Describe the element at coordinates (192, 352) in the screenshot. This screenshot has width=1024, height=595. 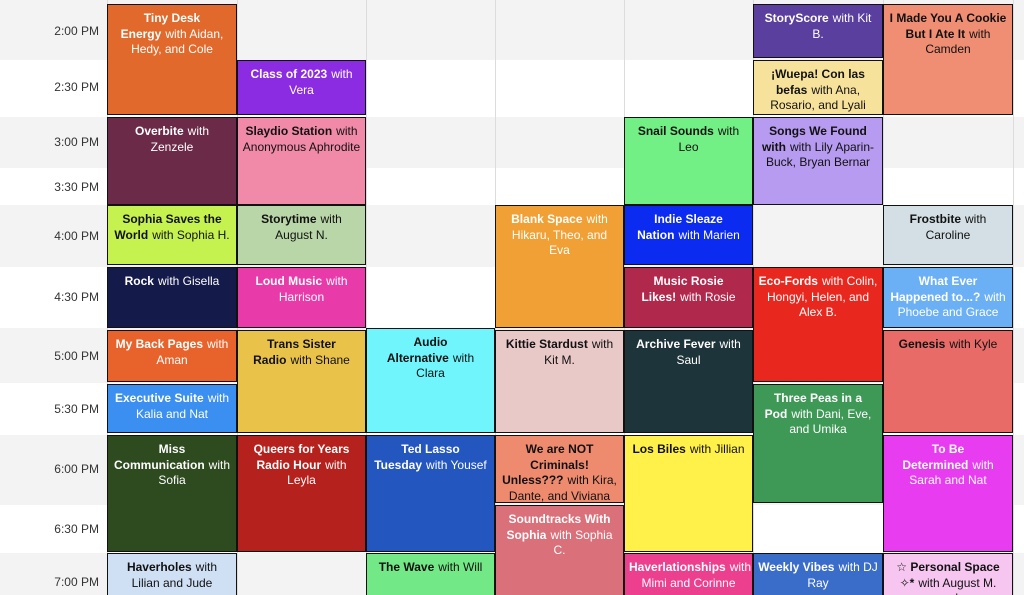
I see `show-host: with Aman` at that location.